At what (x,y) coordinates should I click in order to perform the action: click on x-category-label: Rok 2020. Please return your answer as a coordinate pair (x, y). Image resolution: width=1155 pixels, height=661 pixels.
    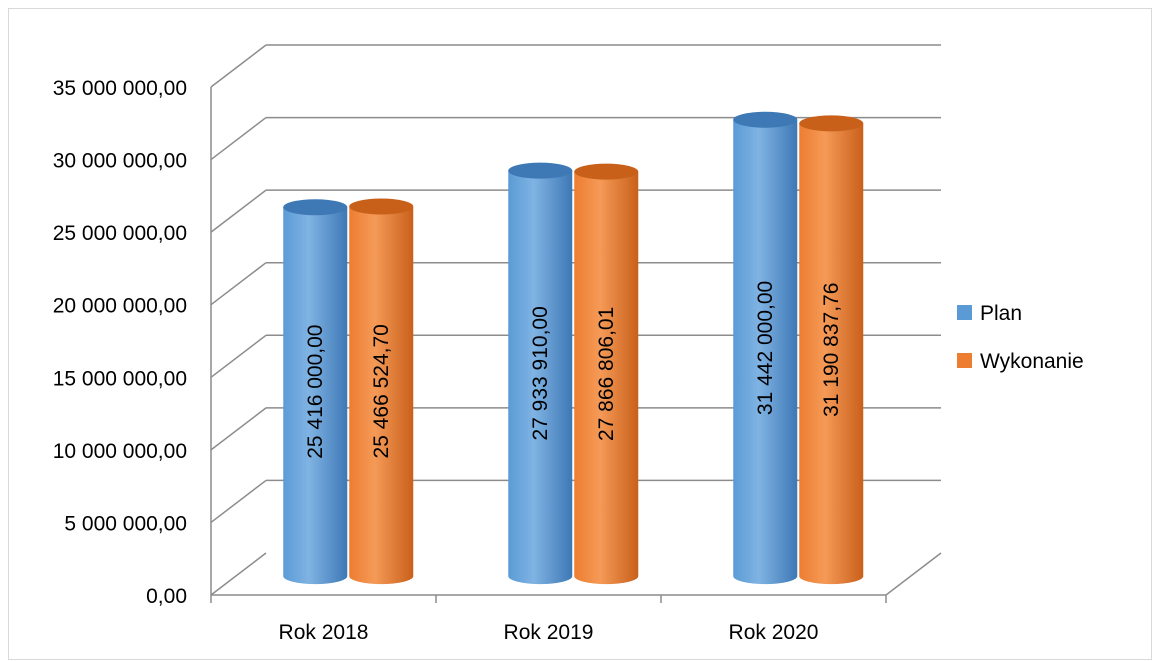
    Looking at the image, I should click on (774, 632).